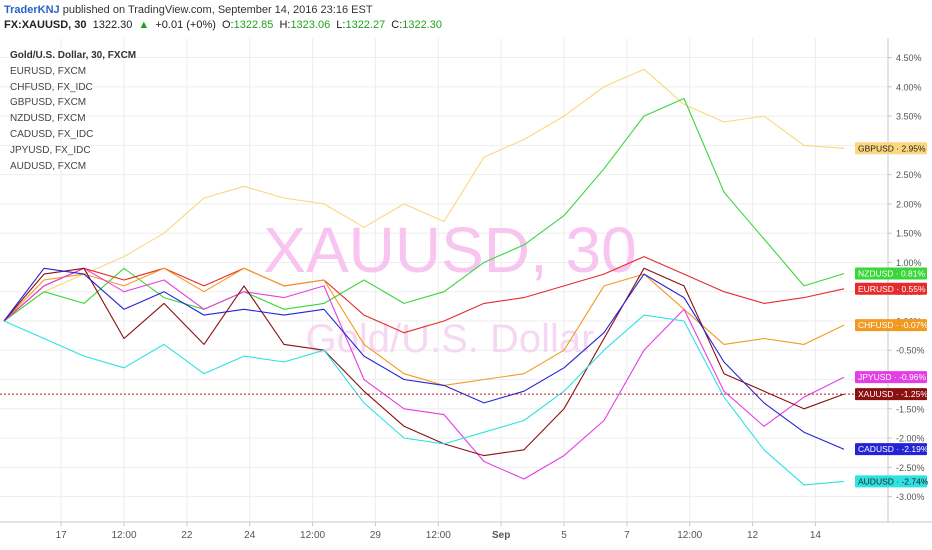  Describe the element at coordinates (910, 439) in the screenshot. I see `y-tick-label: -2.00%` at that location.